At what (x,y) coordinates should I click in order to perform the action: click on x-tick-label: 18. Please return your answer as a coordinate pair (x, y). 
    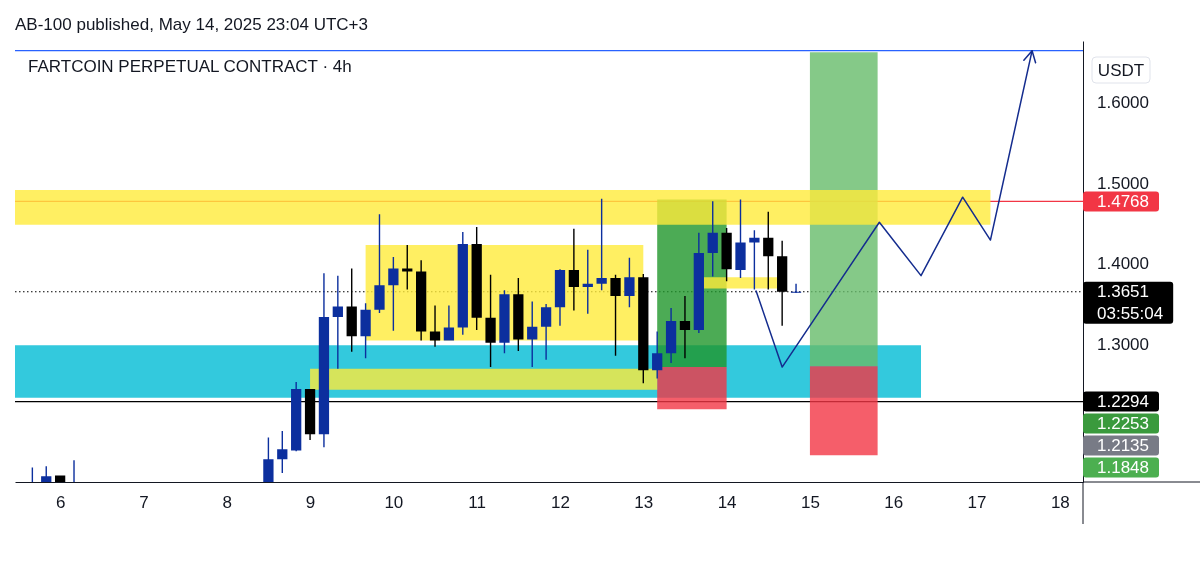
    Looking at the image, I should click on (1060, 503).